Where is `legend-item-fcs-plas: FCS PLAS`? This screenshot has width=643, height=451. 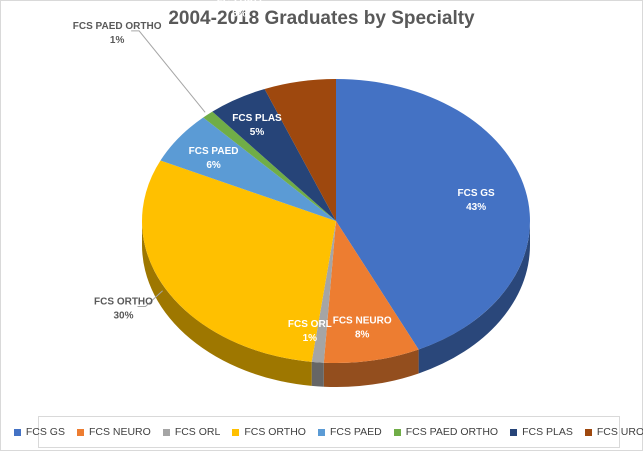
legend-item-fcs-plas: FCS PLAS is located at coordinates (541, 432).